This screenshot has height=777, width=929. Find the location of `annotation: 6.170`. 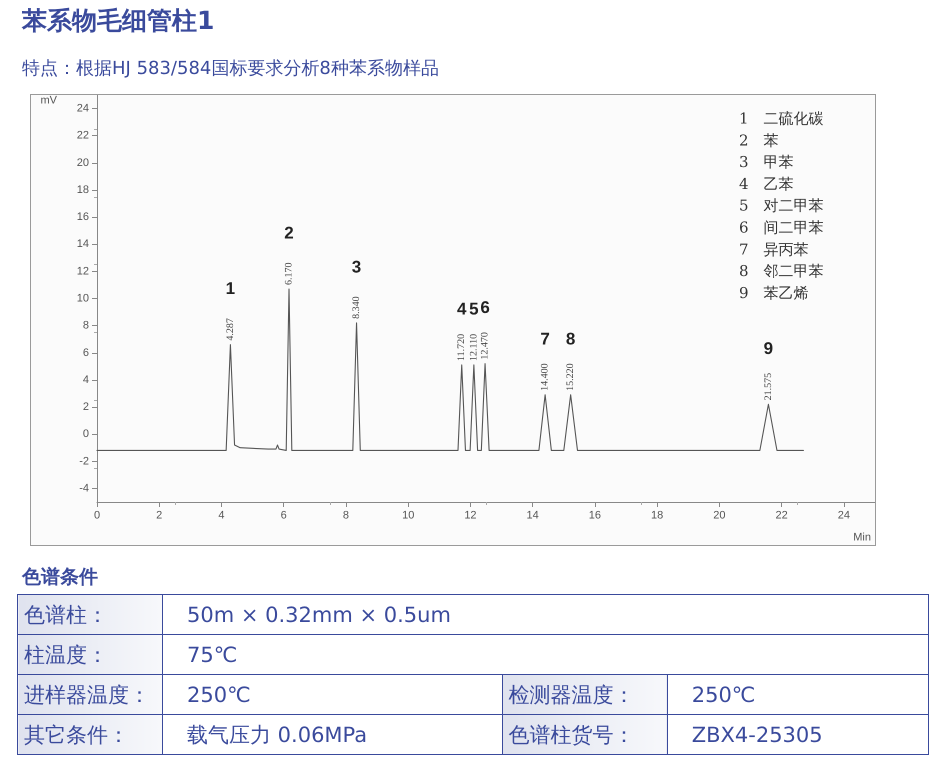

annotation: 6.170 is located at coordinates (289, 274).